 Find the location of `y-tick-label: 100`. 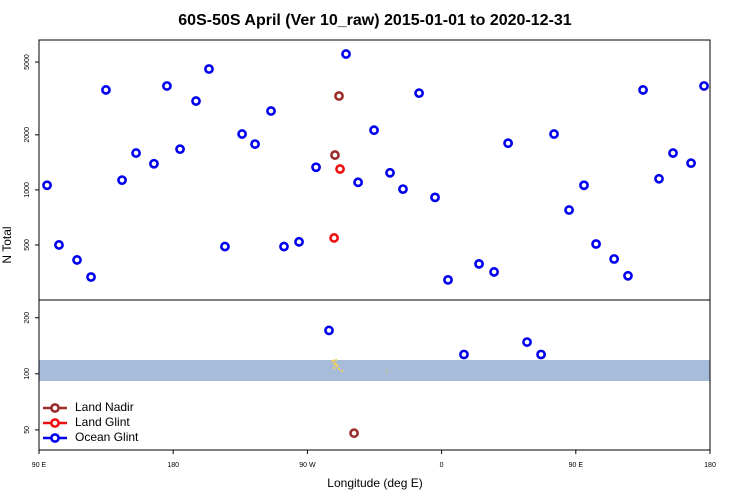

y-tick-label: 100 is located at coordinates (27, 374).